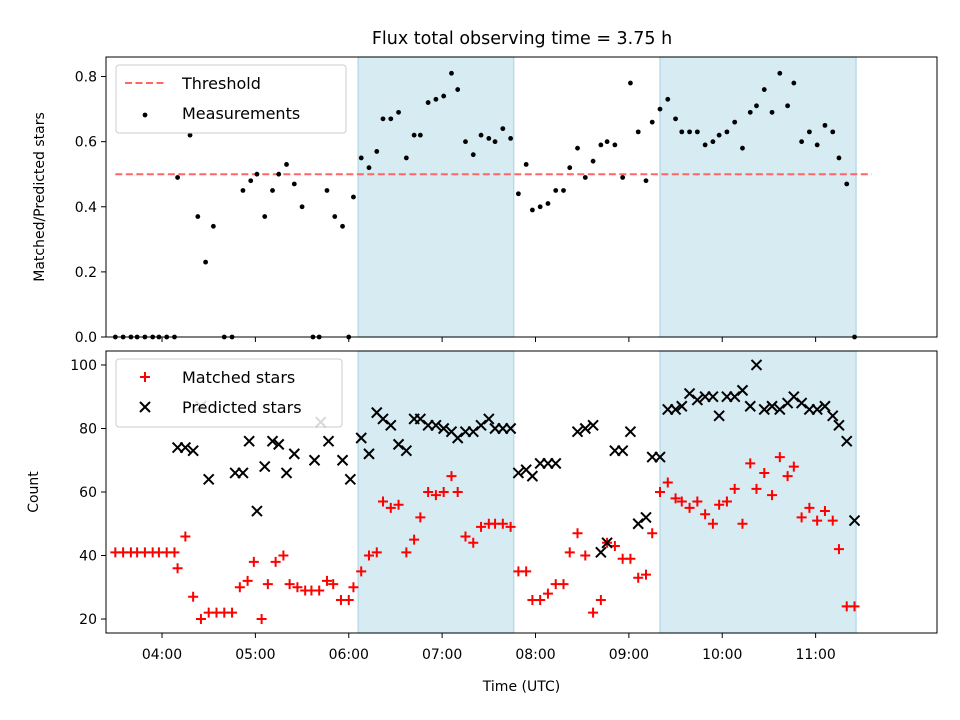 The width and height of the screenshot is (960, 720). I want to click on x-tick-label: 10:00, so click(722, 655).